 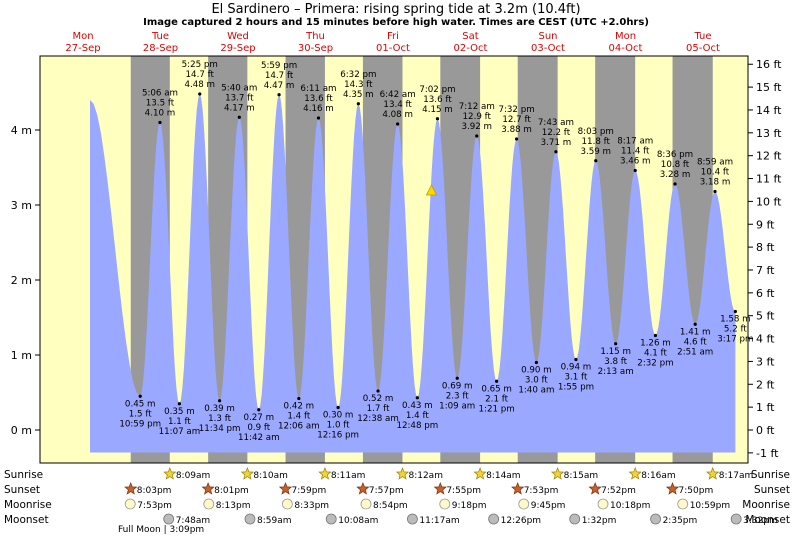 I want to click on y-tick-label-ft: 7 ft, so click(x=765, y=270).